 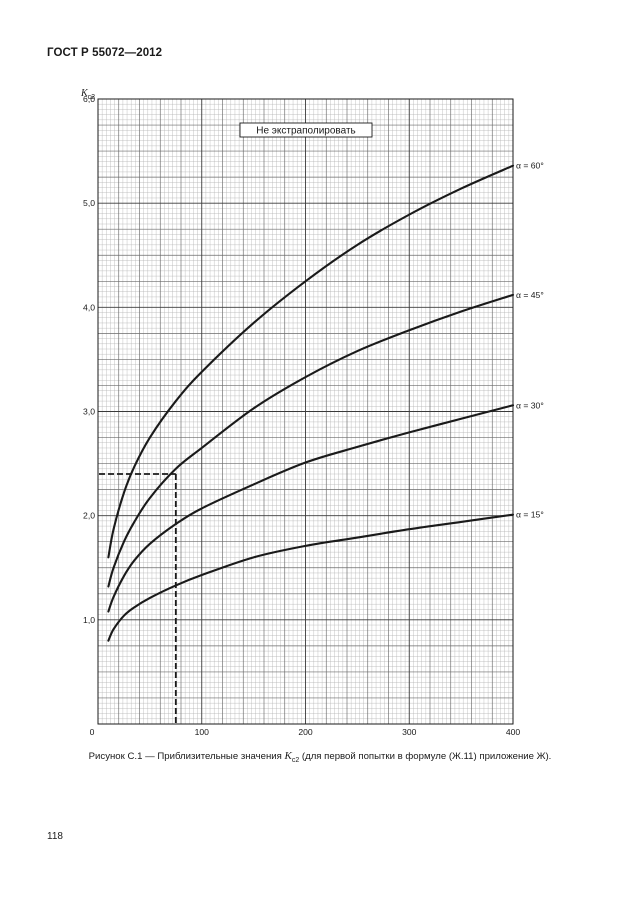 I want to click on y-axis-label: Kc2, so click(x=87, y=94).